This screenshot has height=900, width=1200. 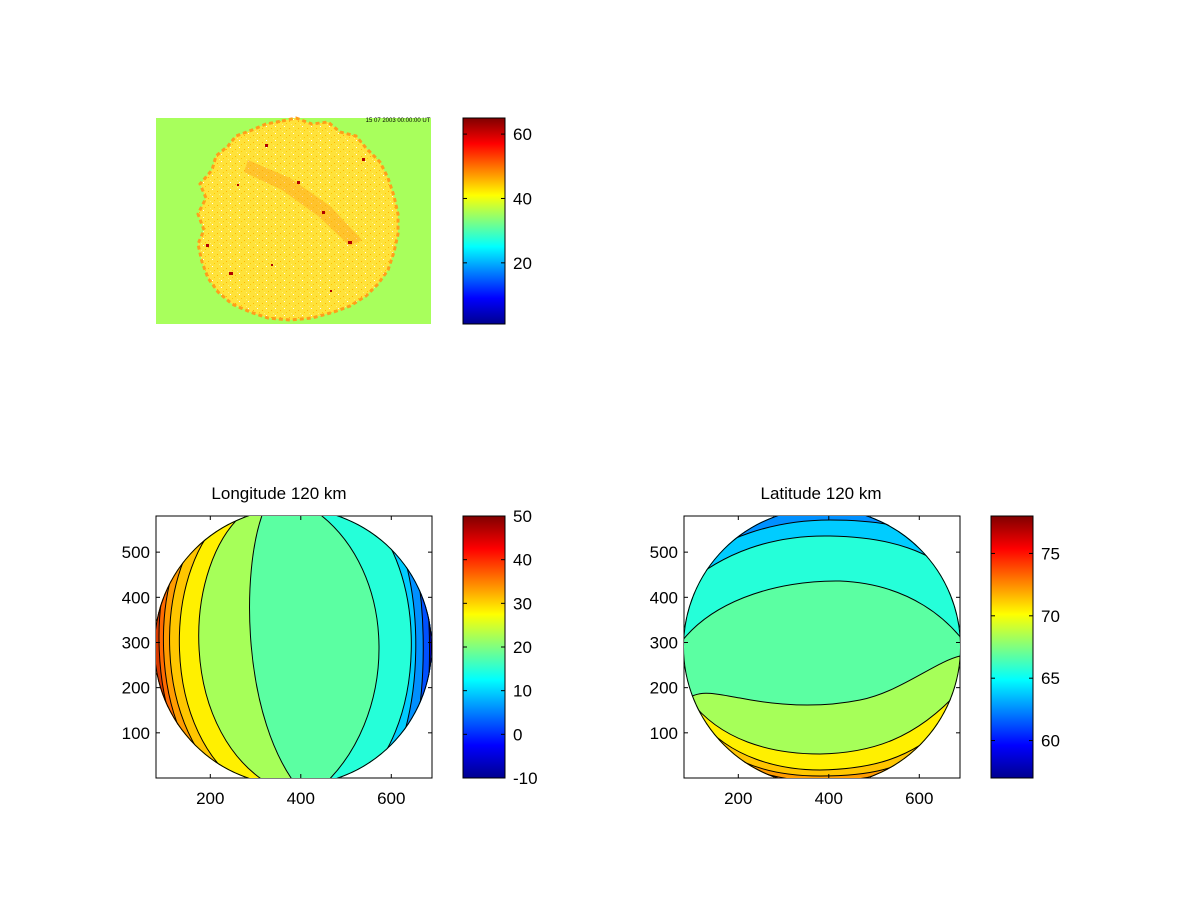 I want to click on colorbar-tick-label: 10, so click(x=522, y=691).